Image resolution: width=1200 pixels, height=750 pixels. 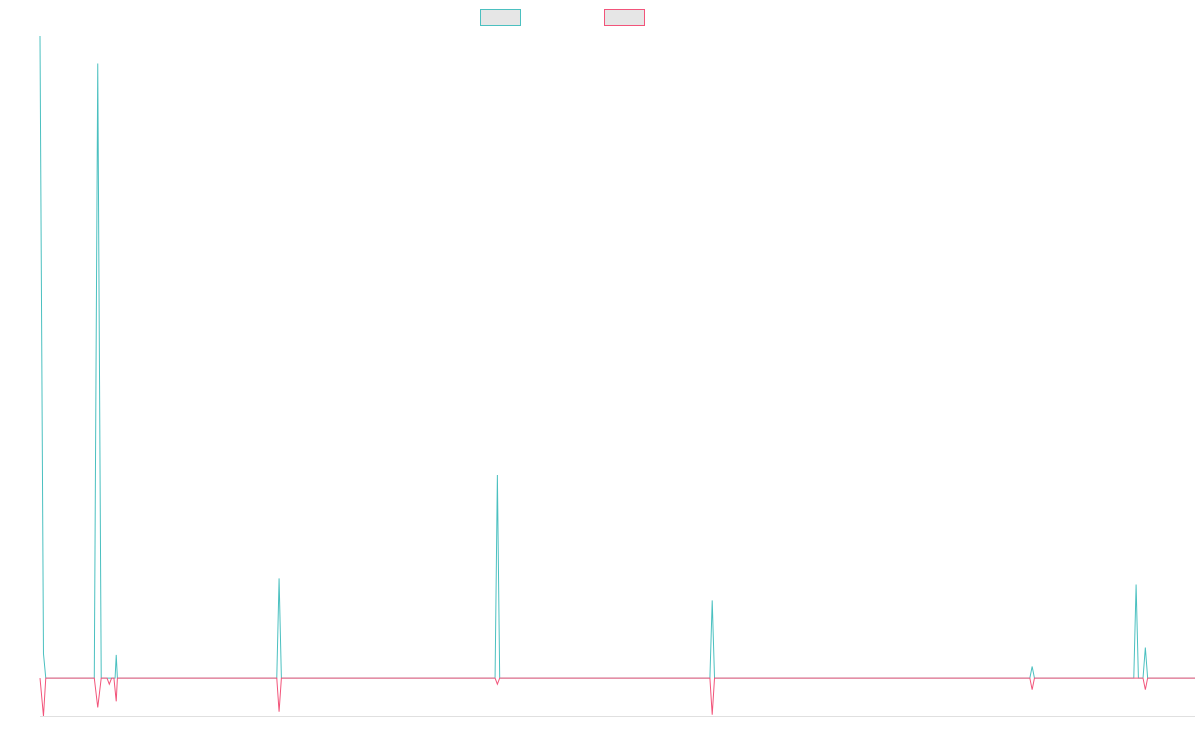 What do you see at coordinates (562, 17) in the screenshot?
I see `chart-legend` at bounding box center [562, 17].